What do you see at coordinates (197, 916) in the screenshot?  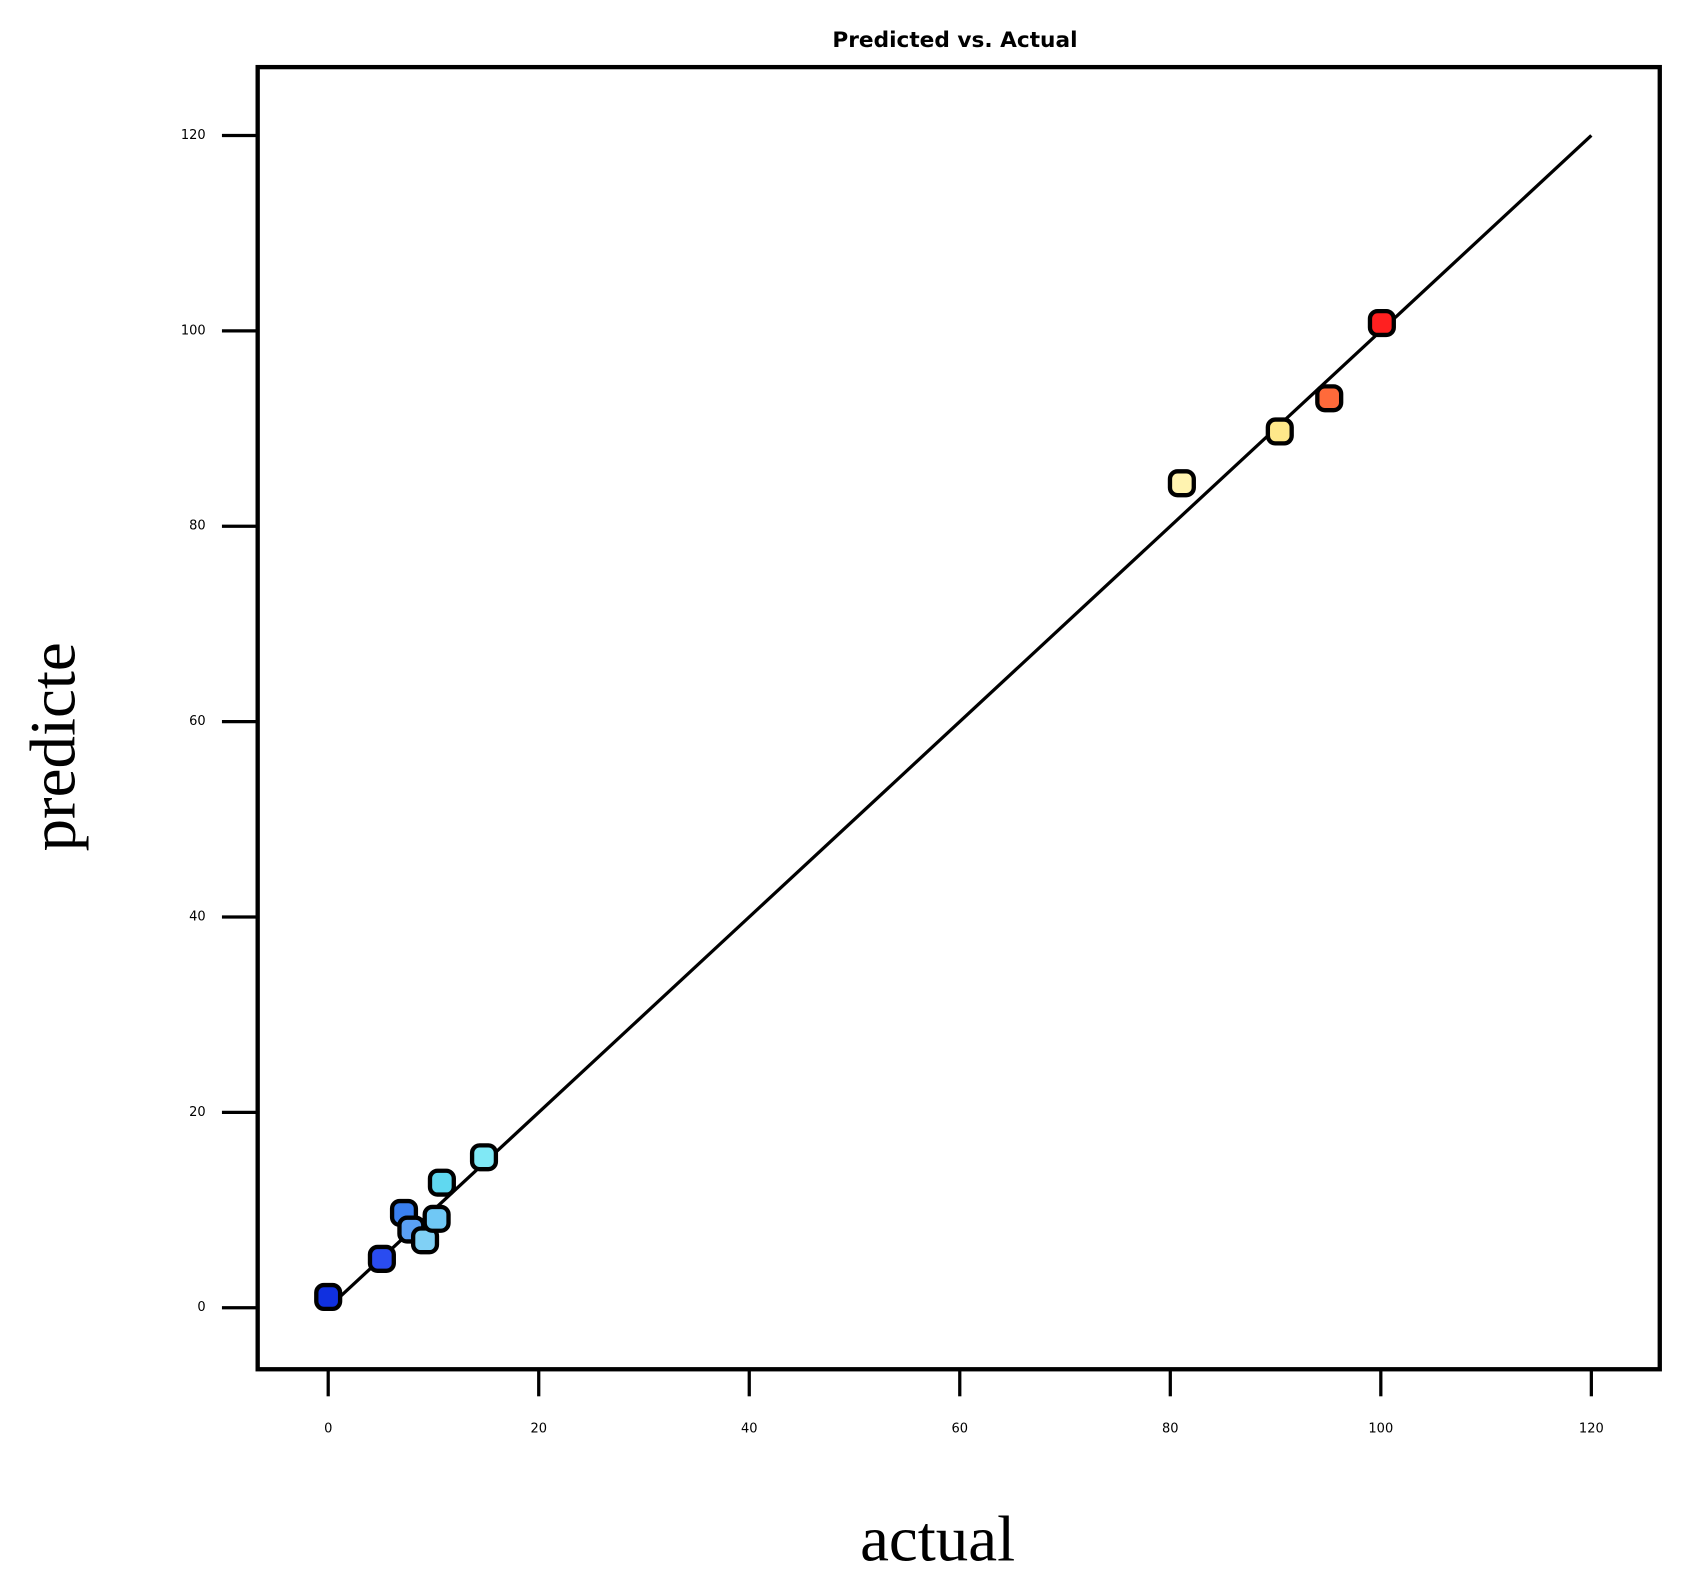 I see `y-tick-label: 40` at bounding box center [197, 916].